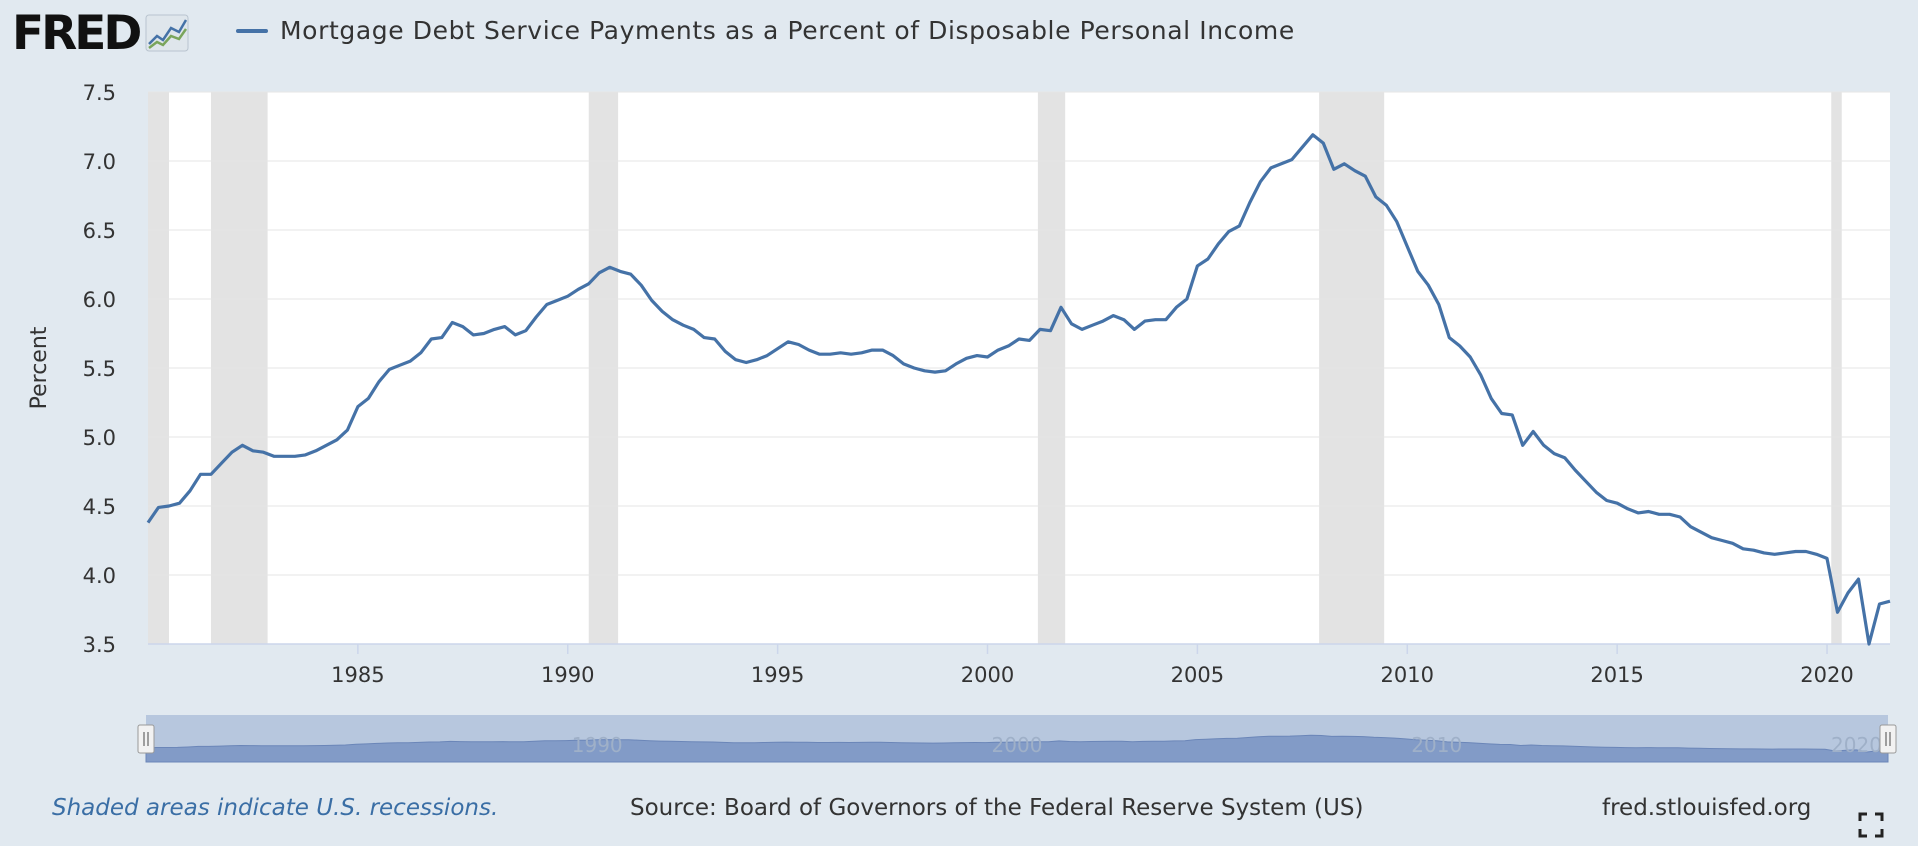  Describe the element at coordinates (252, 30) in the screenshot. I see `legend-swatch` at that location.